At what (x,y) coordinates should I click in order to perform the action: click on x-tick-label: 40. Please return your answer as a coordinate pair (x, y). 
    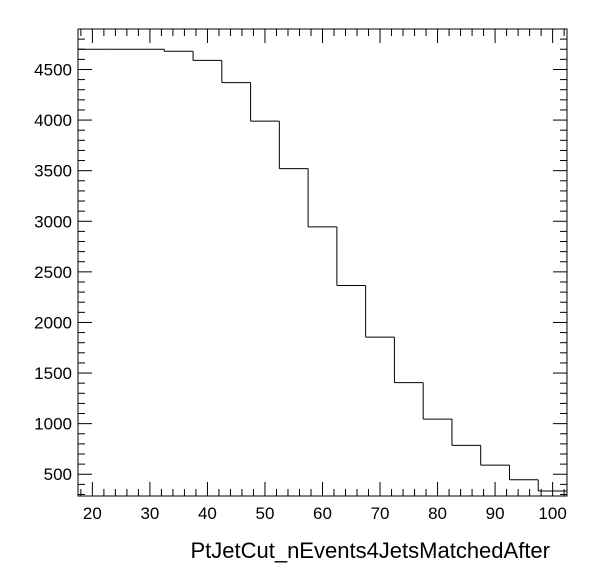
    Looking at the image, I should click on (207, 513).